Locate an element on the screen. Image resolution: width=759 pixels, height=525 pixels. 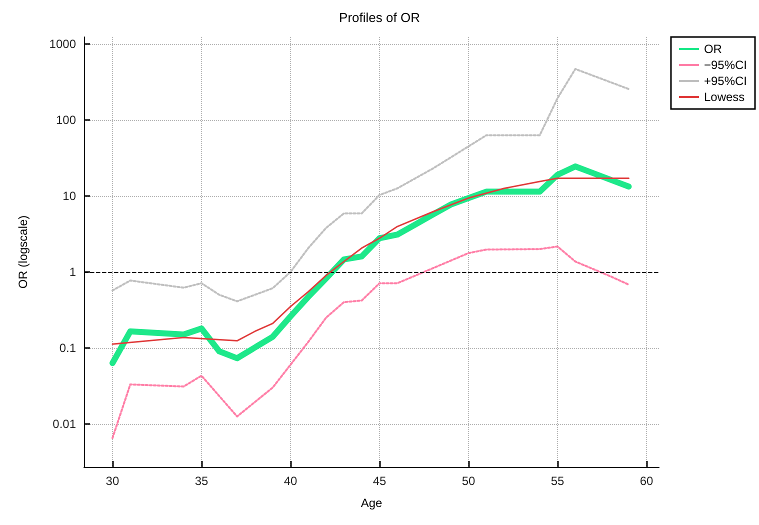
y-tick-label: 0.1 is located at coordinates (67, 347).